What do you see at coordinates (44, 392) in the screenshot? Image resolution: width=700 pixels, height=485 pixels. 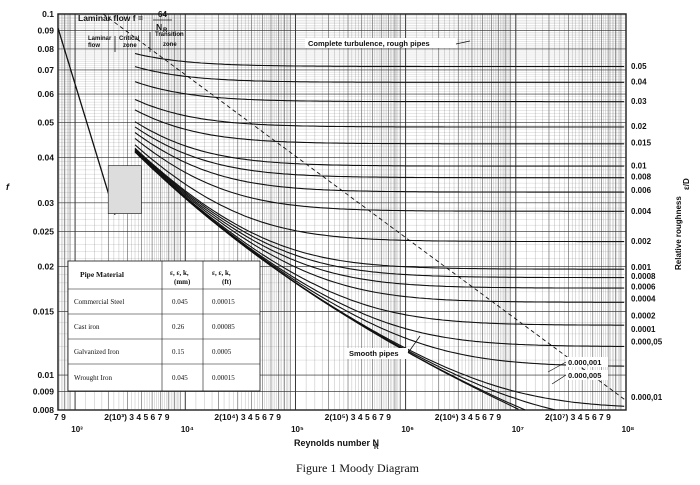 I see `y-tick-label: 0.009` at bounding box center [44, 392].